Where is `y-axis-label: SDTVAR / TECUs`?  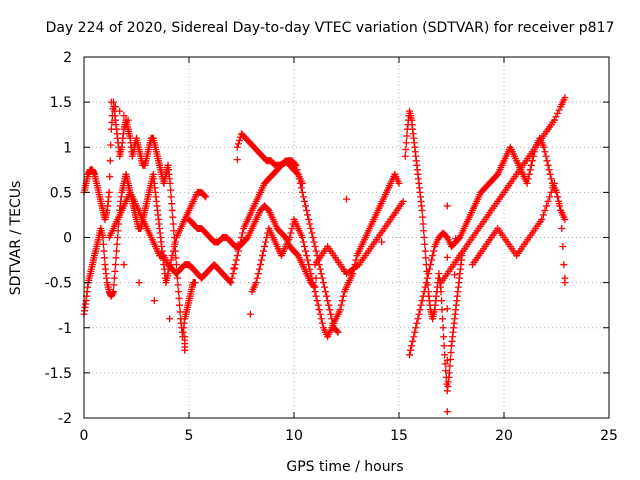
y-axis-label: SDTVAR / TECUs is located at coordinates (16, 238).